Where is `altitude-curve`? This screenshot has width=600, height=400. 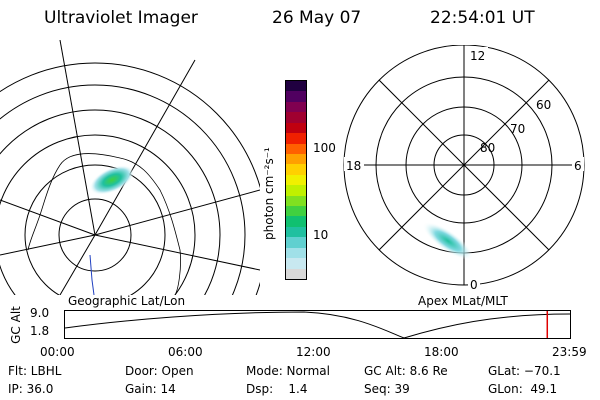
altitude-curve is located at coordinates (317, 325).